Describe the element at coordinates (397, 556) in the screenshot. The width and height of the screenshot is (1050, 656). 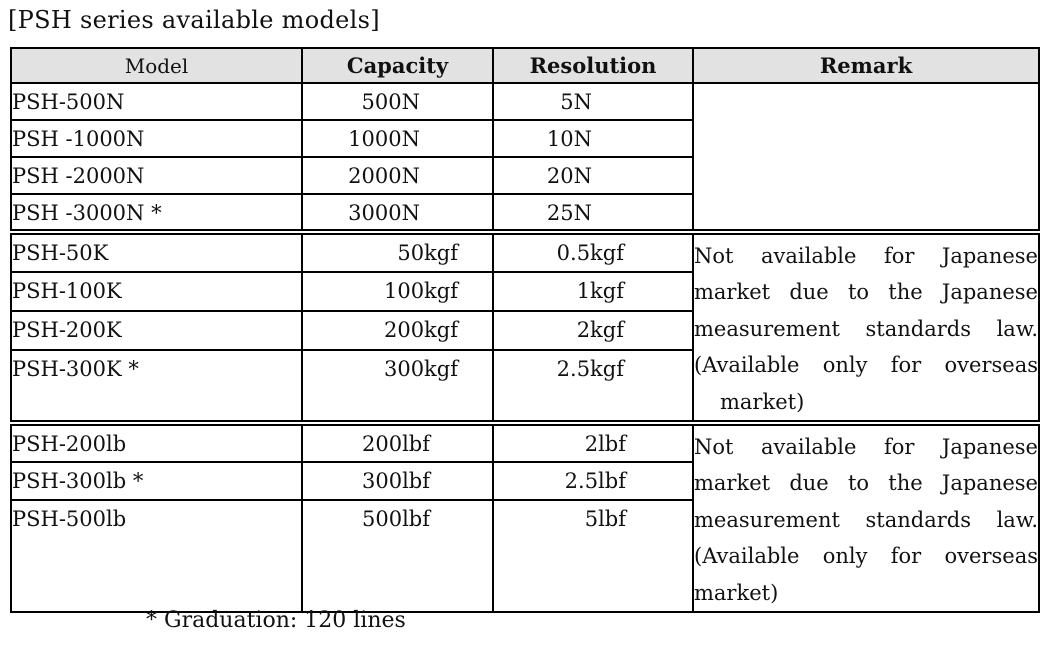
I see `capacity-cell: 500lbf` at that location.